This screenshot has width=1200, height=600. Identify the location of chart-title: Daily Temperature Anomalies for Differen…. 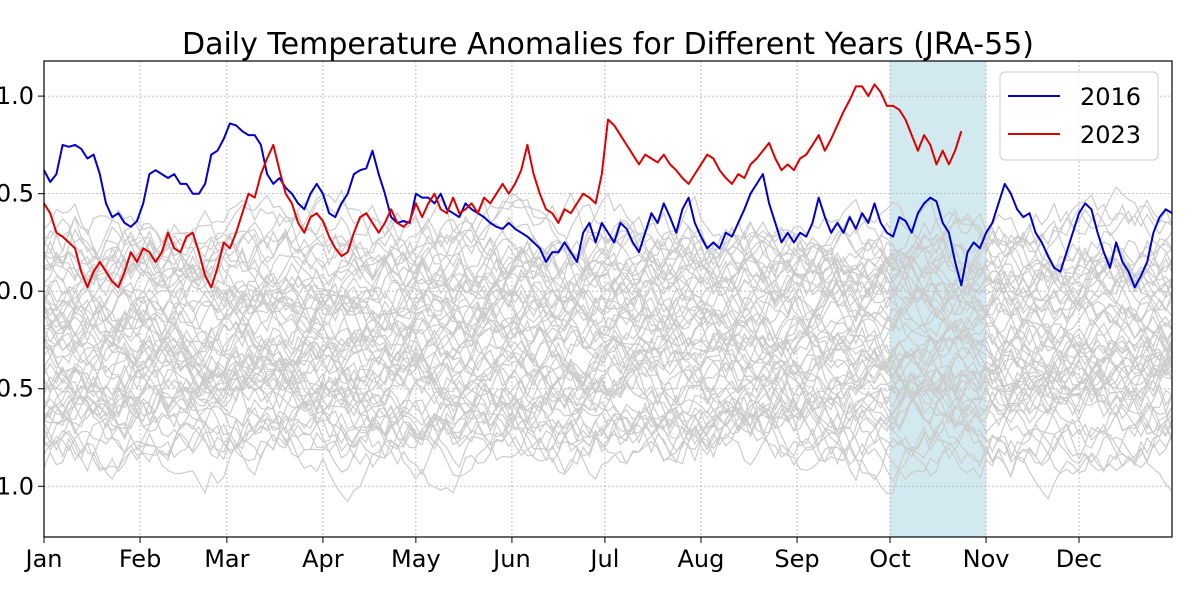
(608, 44).